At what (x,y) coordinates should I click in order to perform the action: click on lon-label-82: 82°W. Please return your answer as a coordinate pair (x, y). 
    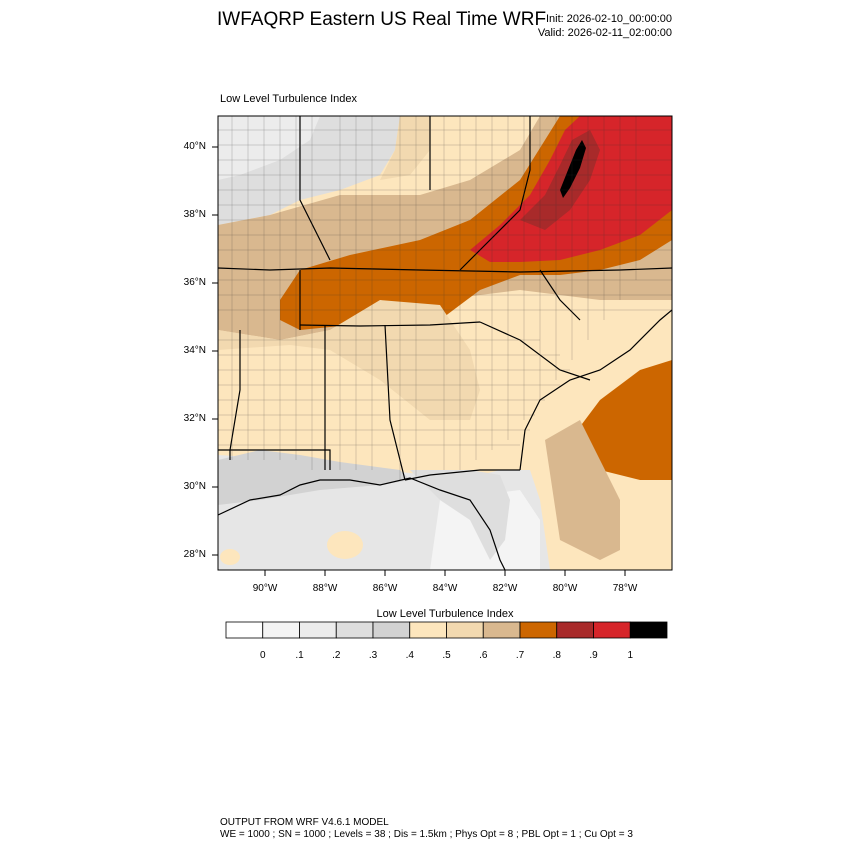
    Looking at the image, I should click on (505, 588).